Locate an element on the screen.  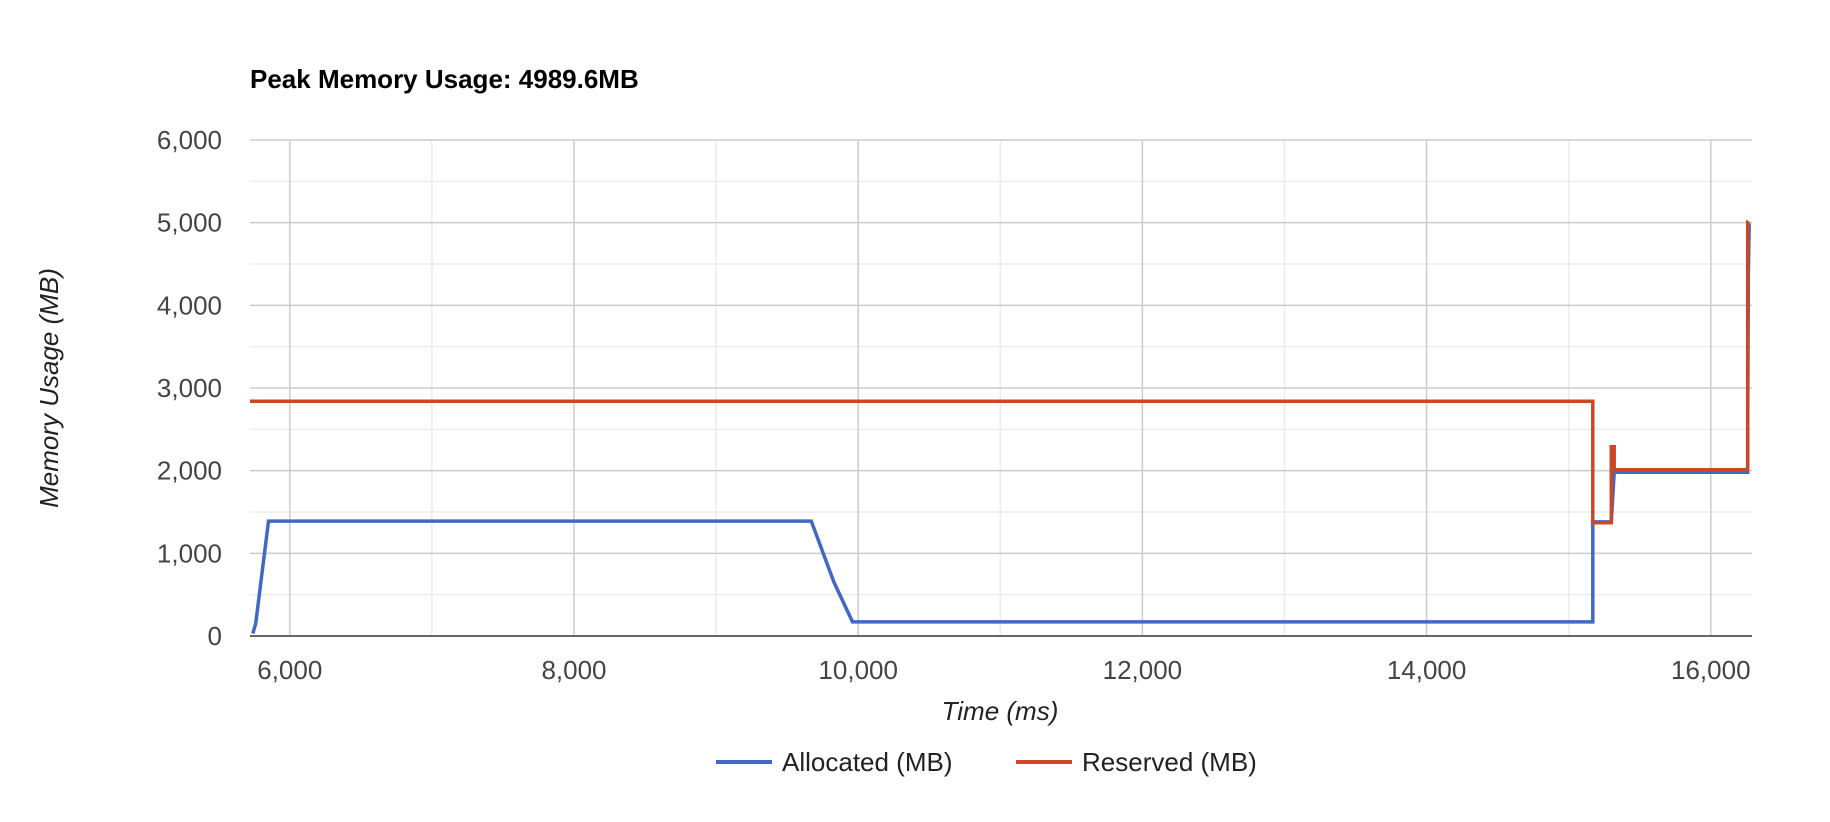
x-tick-label: 12,000 is located at coordinates (1143, 670).